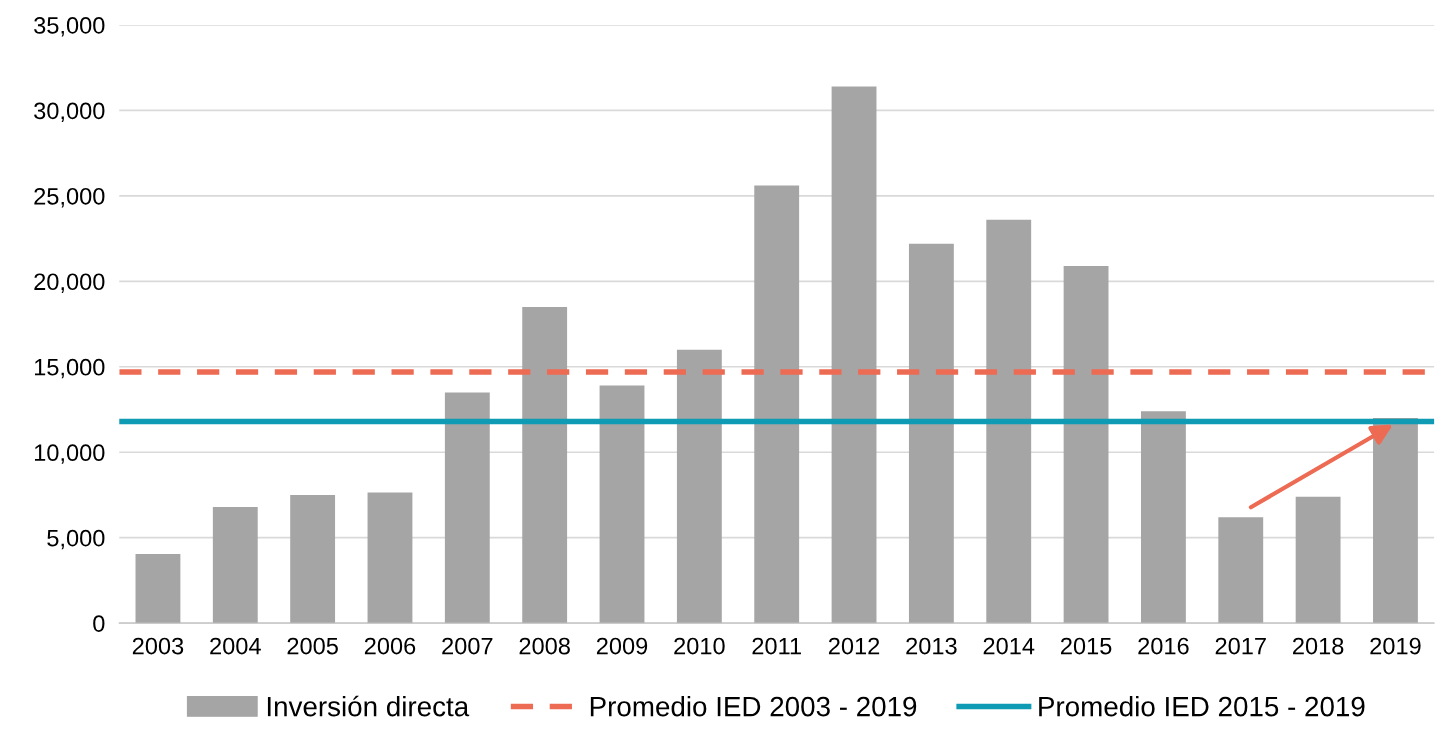 The width and height of the screenshot is (1437, 734). Describe the element at coordinates (69, 112) in the screenshot. I see `y-tick-label: 30,000` at that location.